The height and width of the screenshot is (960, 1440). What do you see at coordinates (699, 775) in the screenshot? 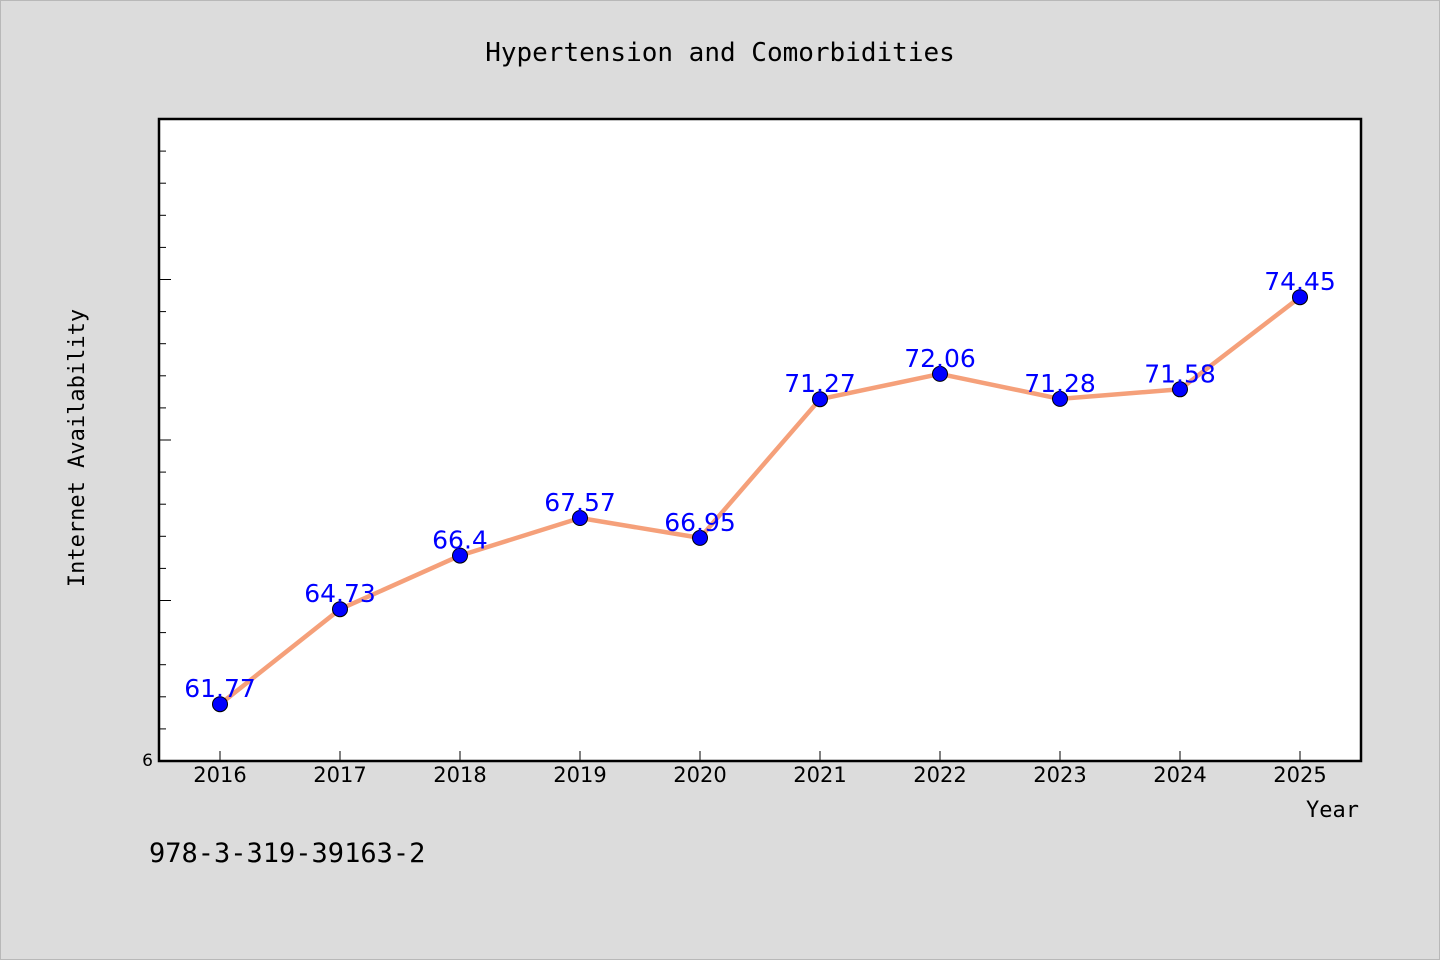
I see `x-tick-label: 2020` at bounding box center [699, 775].